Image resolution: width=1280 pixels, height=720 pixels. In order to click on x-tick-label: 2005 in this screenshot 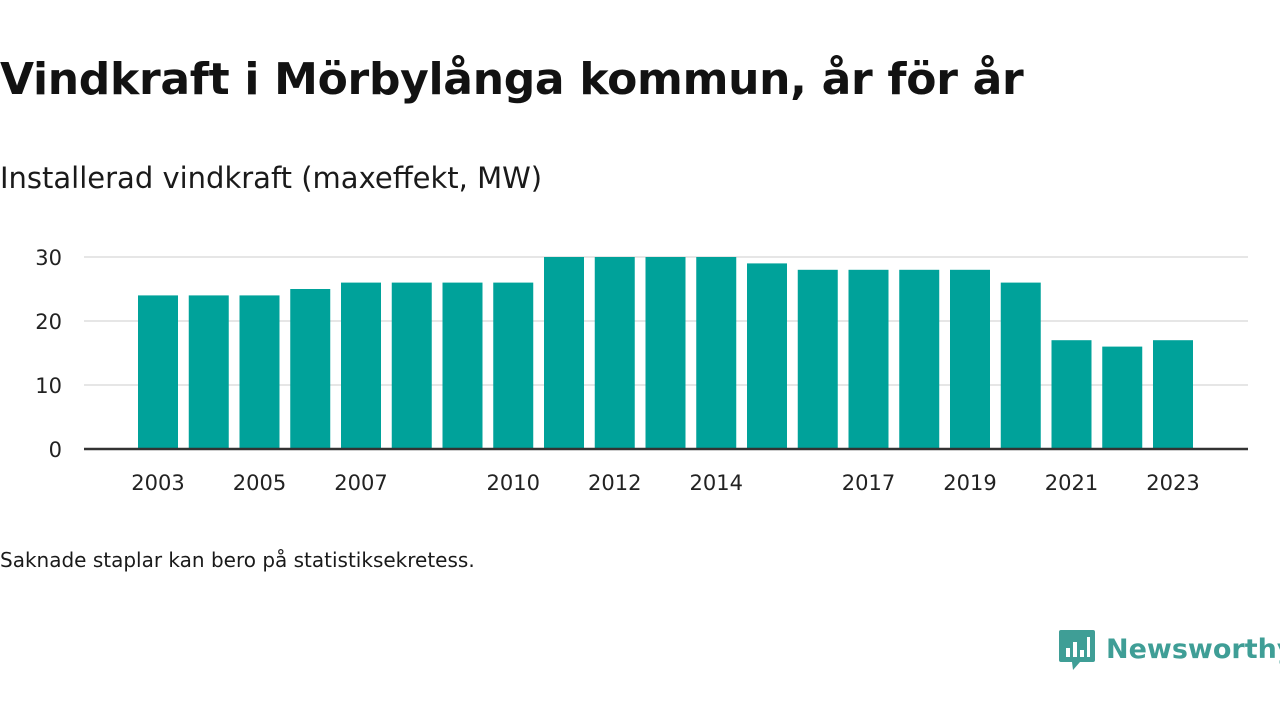, I will do `click(259, 483)`.